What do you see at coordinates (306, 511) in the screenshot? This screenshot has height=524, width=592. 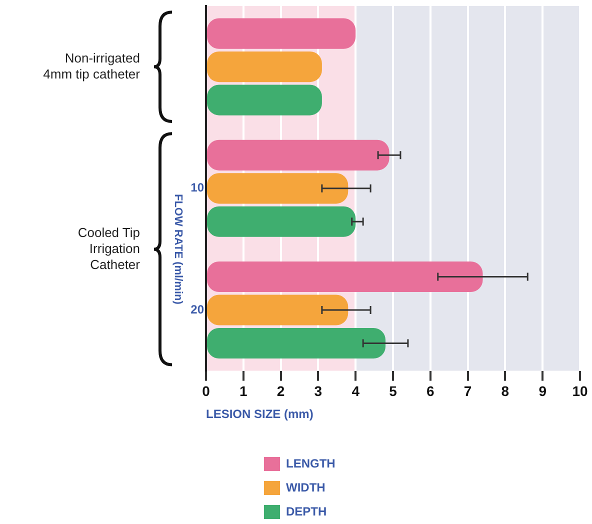 I see `legend-label: DEPTH` at bounding box center [306, 511].